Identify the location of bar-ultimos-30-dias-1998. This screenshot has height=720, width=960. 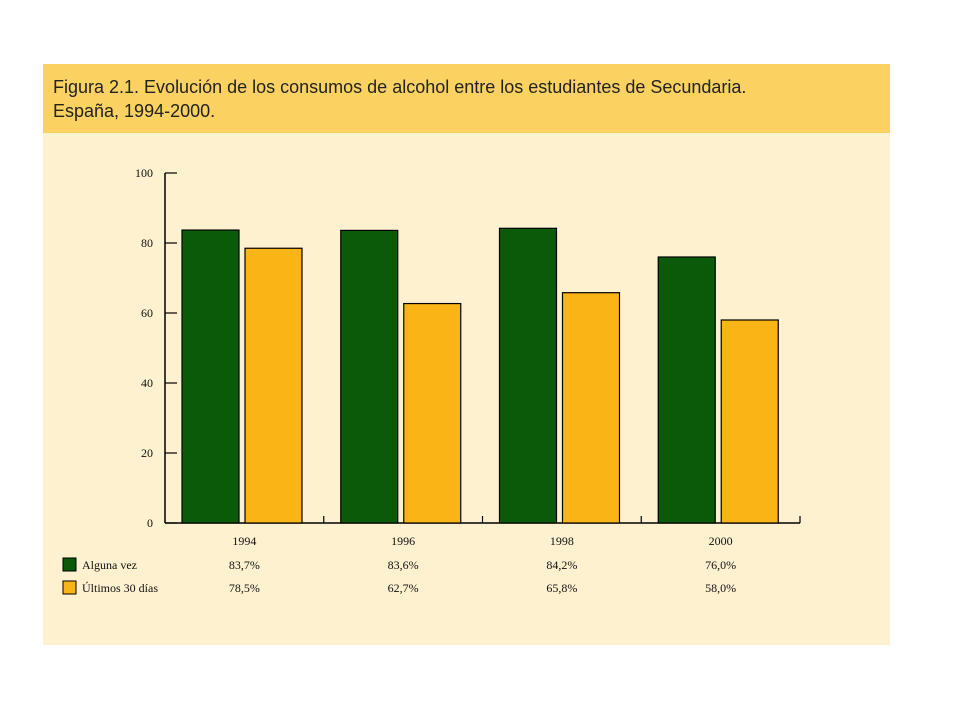
(591, 408).